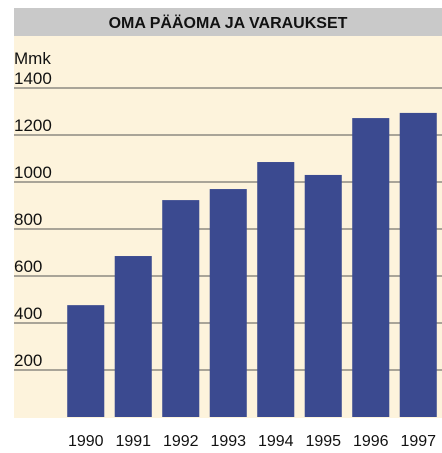  What do you see at coordinates (32, 58) in the screenshot?
I see `y-axis-unit: Mmk` at bounding box center [32, 58].